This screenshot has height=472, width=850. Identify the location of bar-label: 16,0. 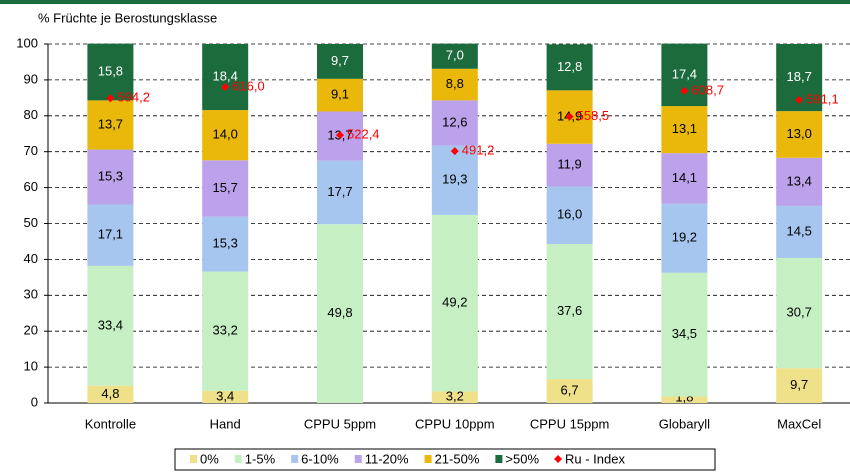
(569, 214).